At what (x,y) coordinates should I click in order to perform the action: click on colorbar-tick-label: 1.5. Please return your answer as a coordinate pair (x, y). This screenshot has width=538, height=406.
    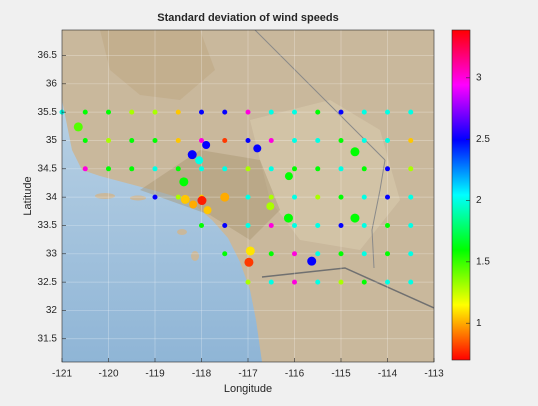
    Looking at the image, I should click on (483, 261).